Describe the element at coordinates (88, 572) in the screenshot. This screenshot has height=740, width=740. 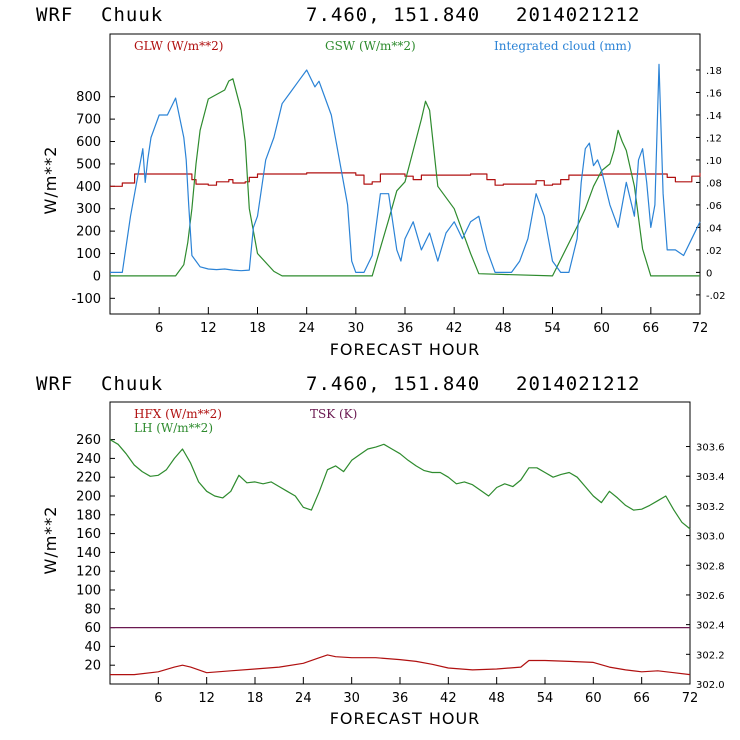
I see `bottom-ytick-label: 120` at that location.